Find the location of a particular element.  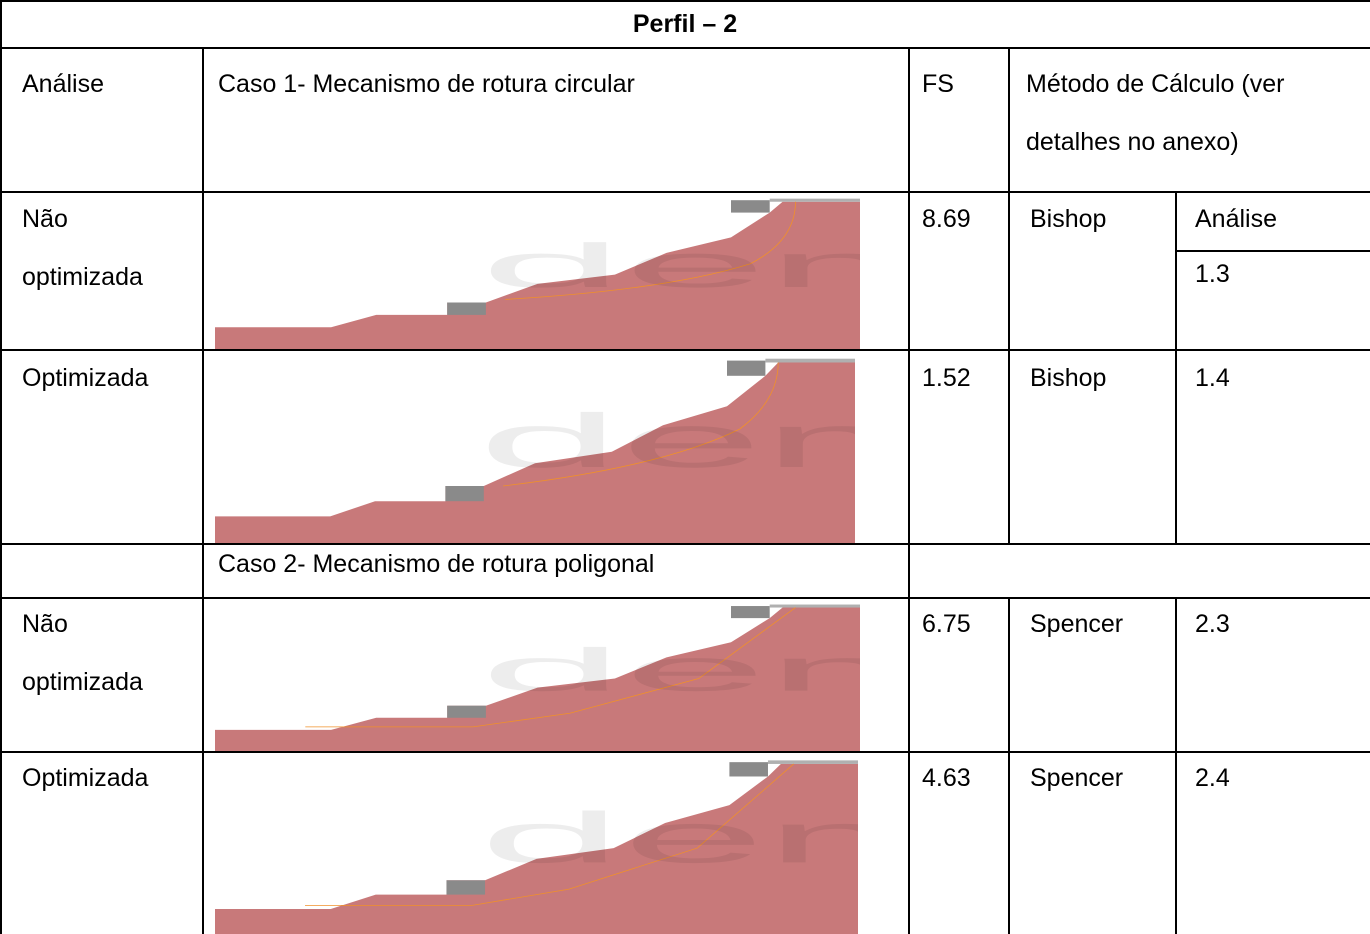

cell: 2.3 is located at coordinates (1212, 624).